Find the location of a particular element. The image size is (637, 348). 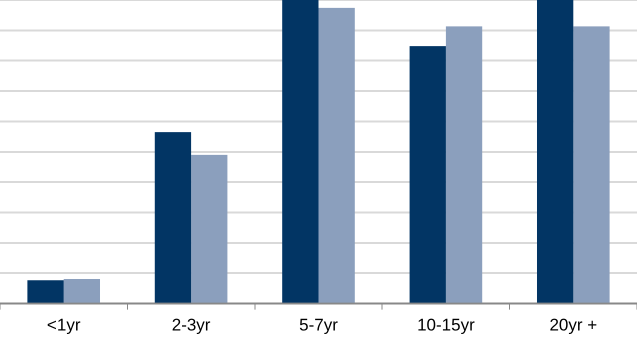

x-tick-label: <1yr is located at coordinates (63, 324).